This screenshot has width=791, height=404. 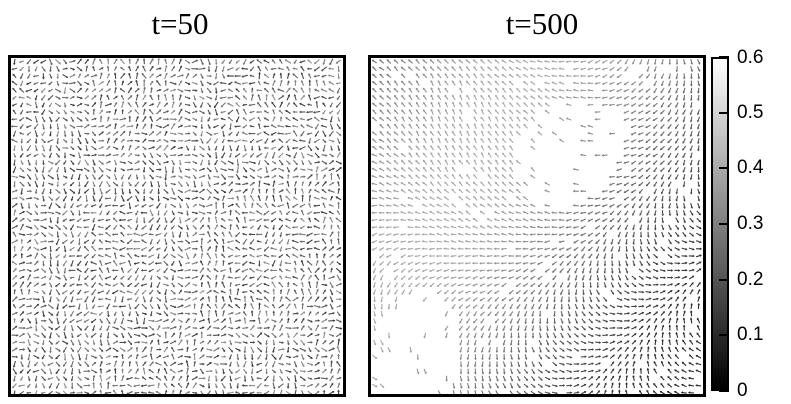 I want to click on colorbar-tick-label: 0.1, so click(x=750, y=335).